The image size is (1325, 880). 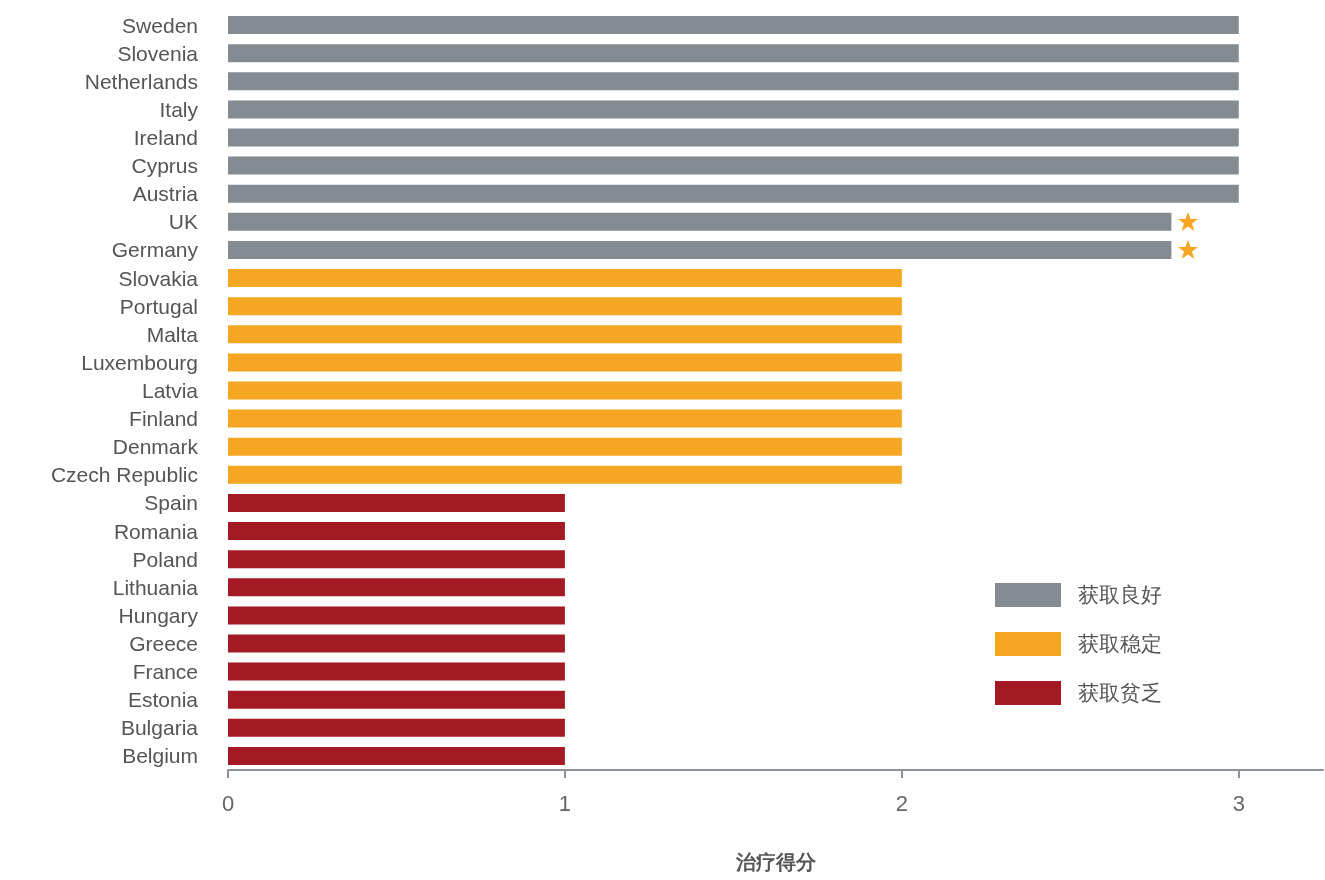 I want to click on x-axis-title: 治疗得分, so click(x=775, y=862).